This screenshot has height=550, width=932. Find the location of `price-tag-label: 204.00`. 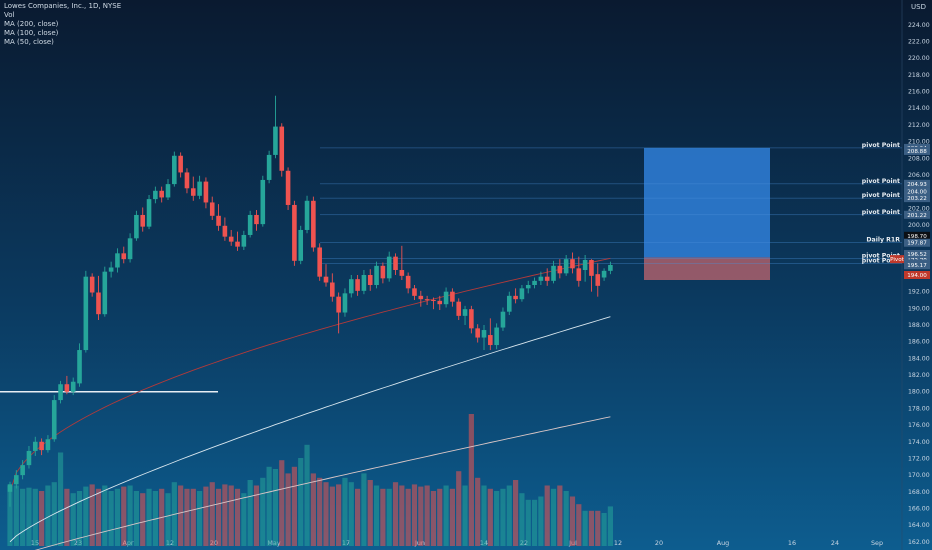

price-tag-label: 204.00 is located at coordinates (917, 193).